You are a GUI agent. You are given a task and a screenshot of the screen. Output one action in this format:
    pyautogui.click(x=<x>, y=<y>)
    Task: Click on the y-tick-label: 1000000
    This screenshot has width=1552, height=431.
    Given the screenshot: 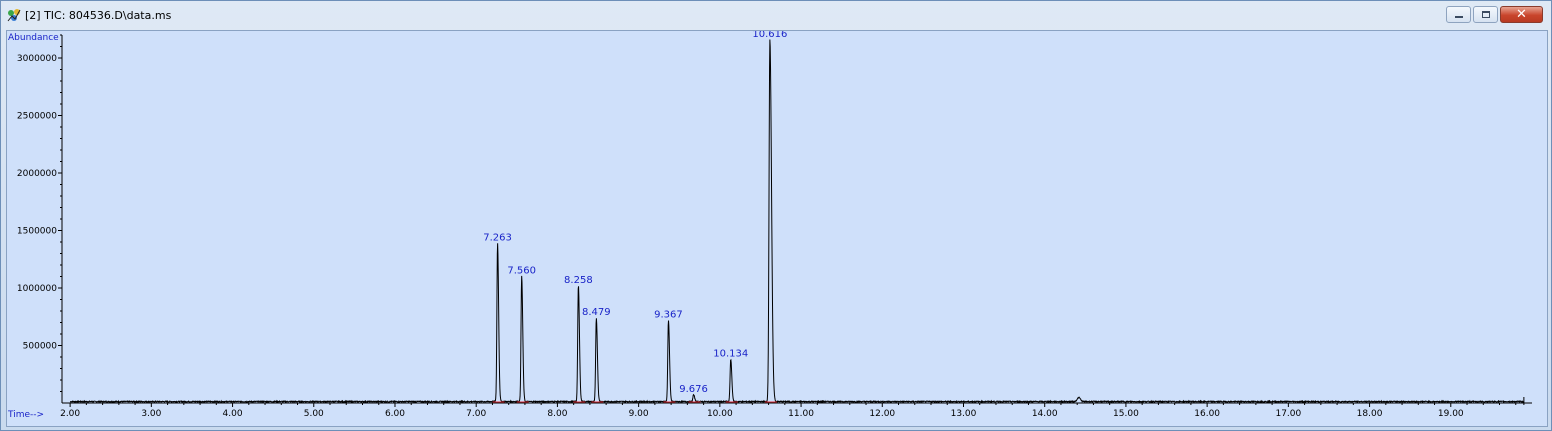 What is the action you would take?
    pyautogui.click(x=37, y=289)
    